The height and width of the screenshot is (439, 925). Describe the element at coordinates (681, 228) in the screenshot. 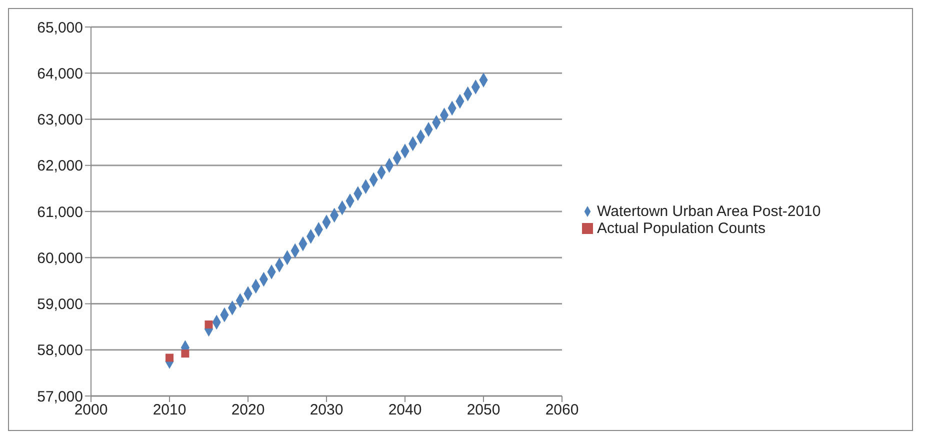

I see `legend-label: Actual Population Counts` at that location.